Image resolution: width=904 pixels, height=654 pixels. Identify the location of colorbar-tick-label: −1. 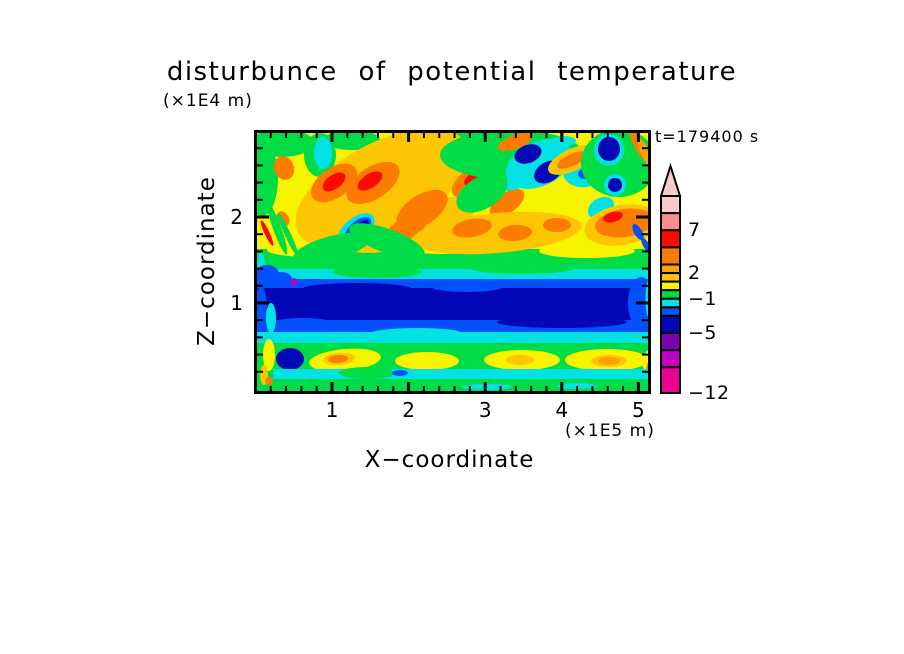
(703, 298).